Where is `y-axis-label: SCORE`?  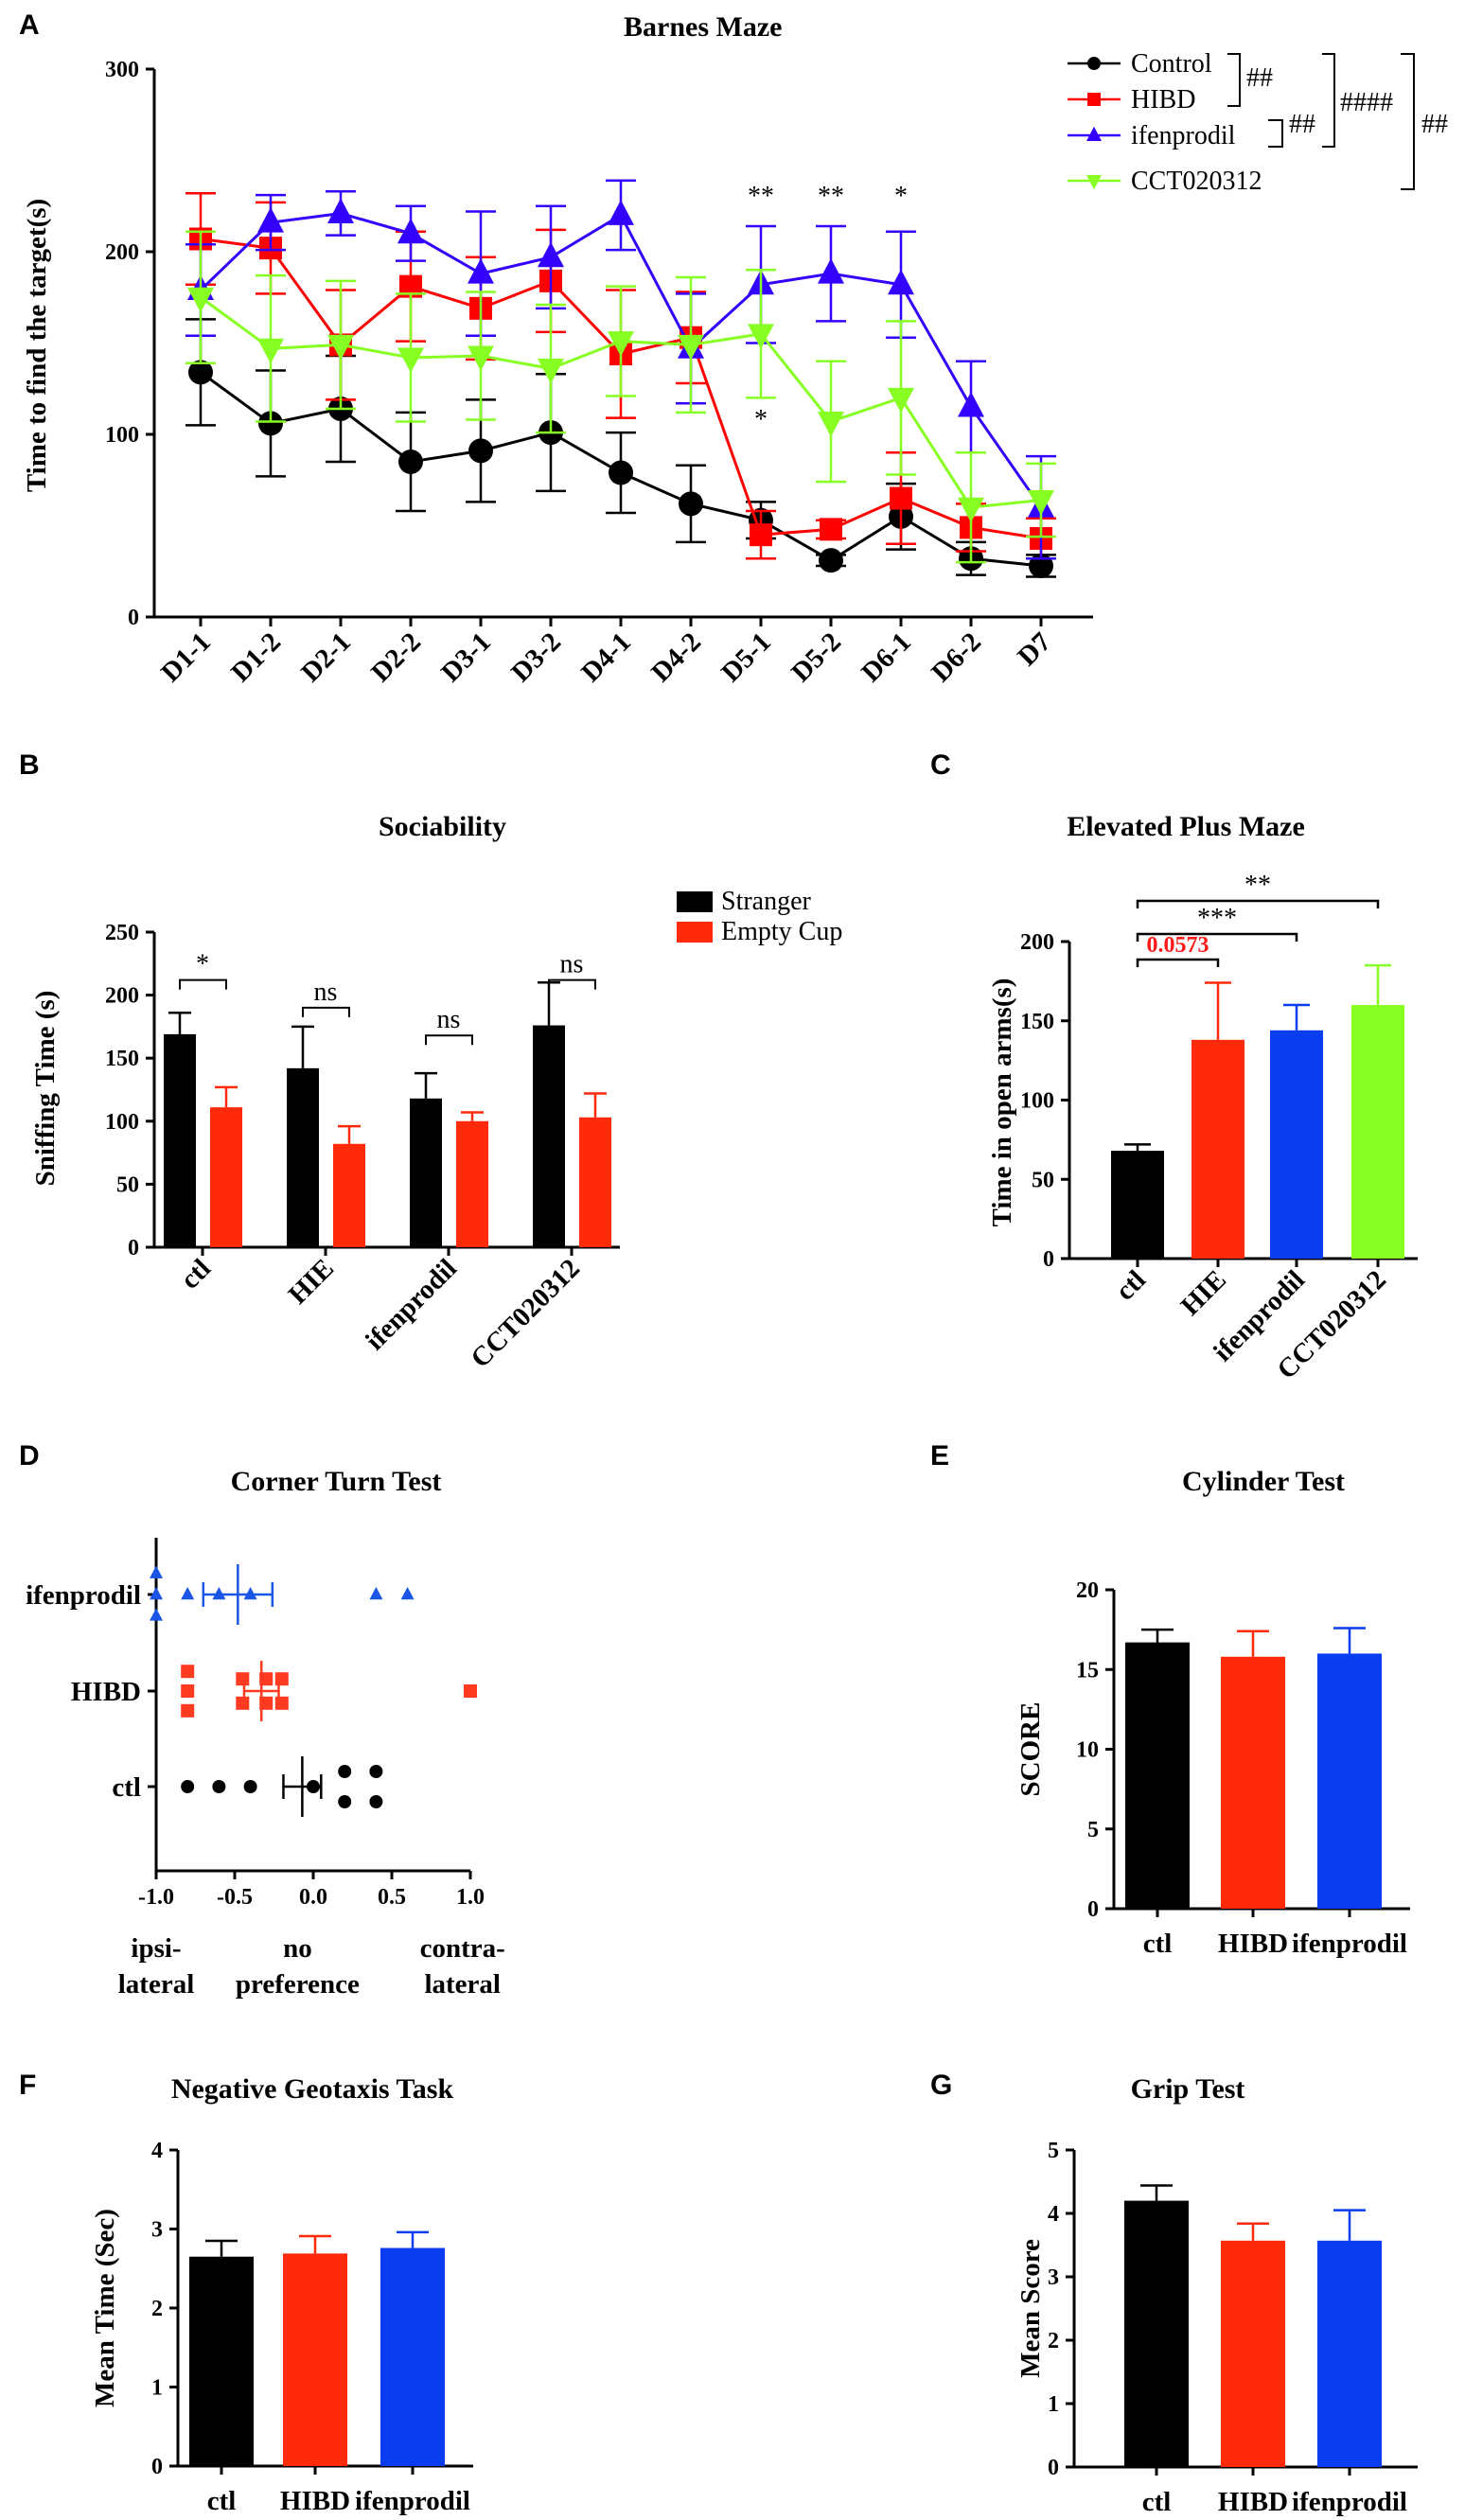
y-axis-label: SCORE is located at coordinates (1030, 1749).